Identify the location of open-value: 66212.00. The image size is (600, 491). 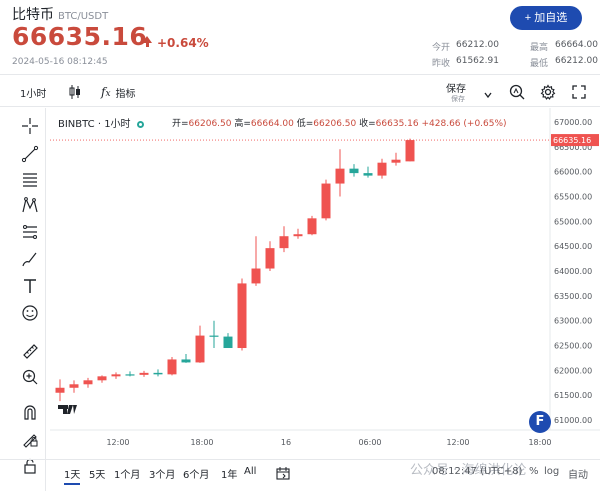
(477, 45).